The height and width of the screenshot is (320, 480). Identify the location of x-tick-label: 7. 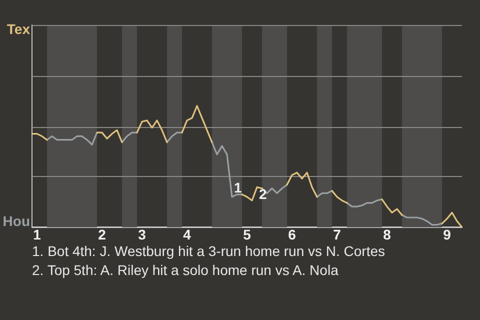
(337, 234).